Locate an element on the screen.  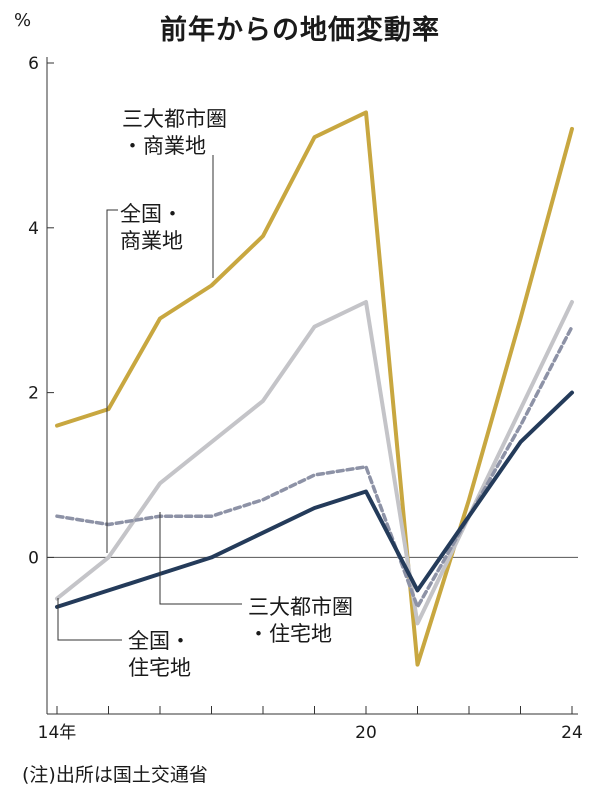
x-tick-label: 24 is located at coordinates (572, 733).